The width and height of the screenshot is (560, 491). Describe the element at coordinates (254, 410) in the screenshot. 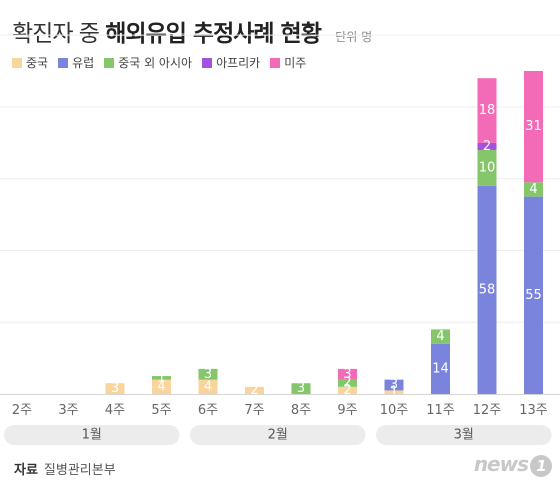

I see `x-tick-label: 7주` at that location.